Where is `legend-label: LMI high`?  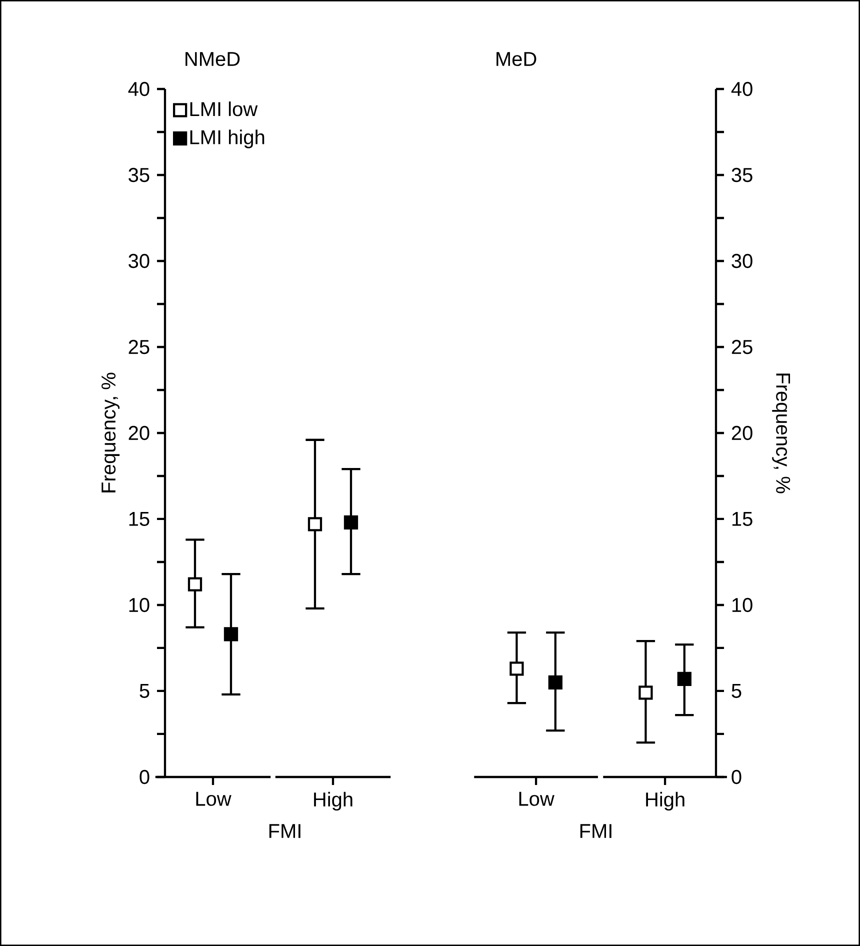 legend-label: LMI high is located at coordinates (227, 139).